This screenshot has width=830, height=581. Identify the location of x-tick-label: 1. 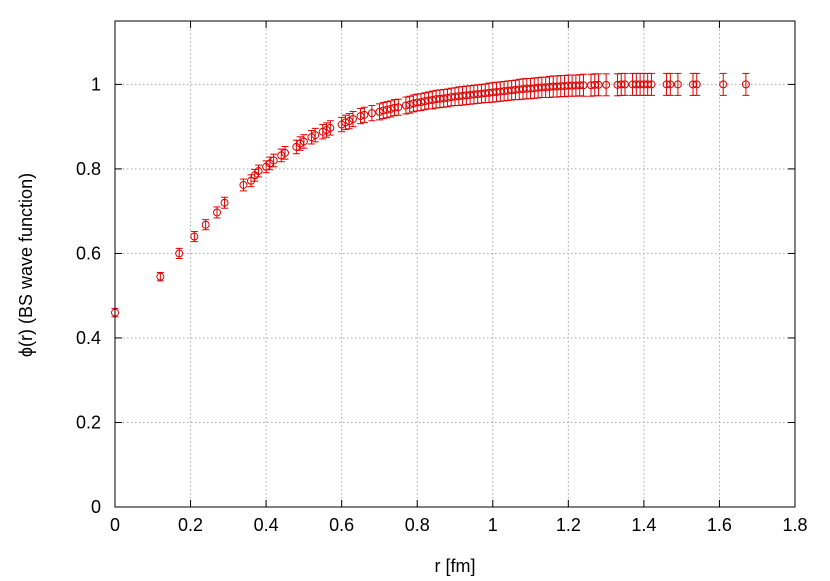
(493, 525).